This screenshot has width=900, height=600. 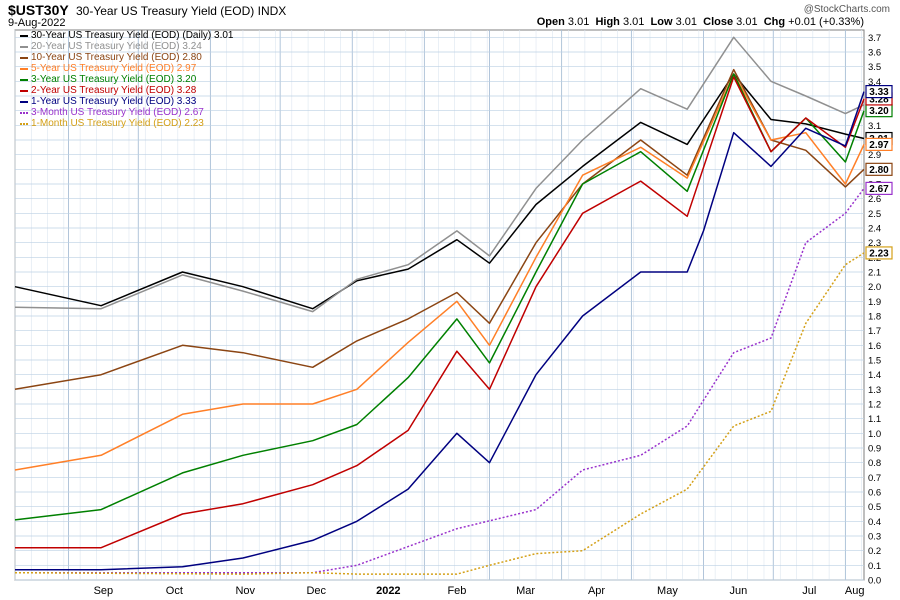 I want to click on legend-item-7: 3-Month US Treasury Yield (EOD) 2.67, so click(x=127, y=112).